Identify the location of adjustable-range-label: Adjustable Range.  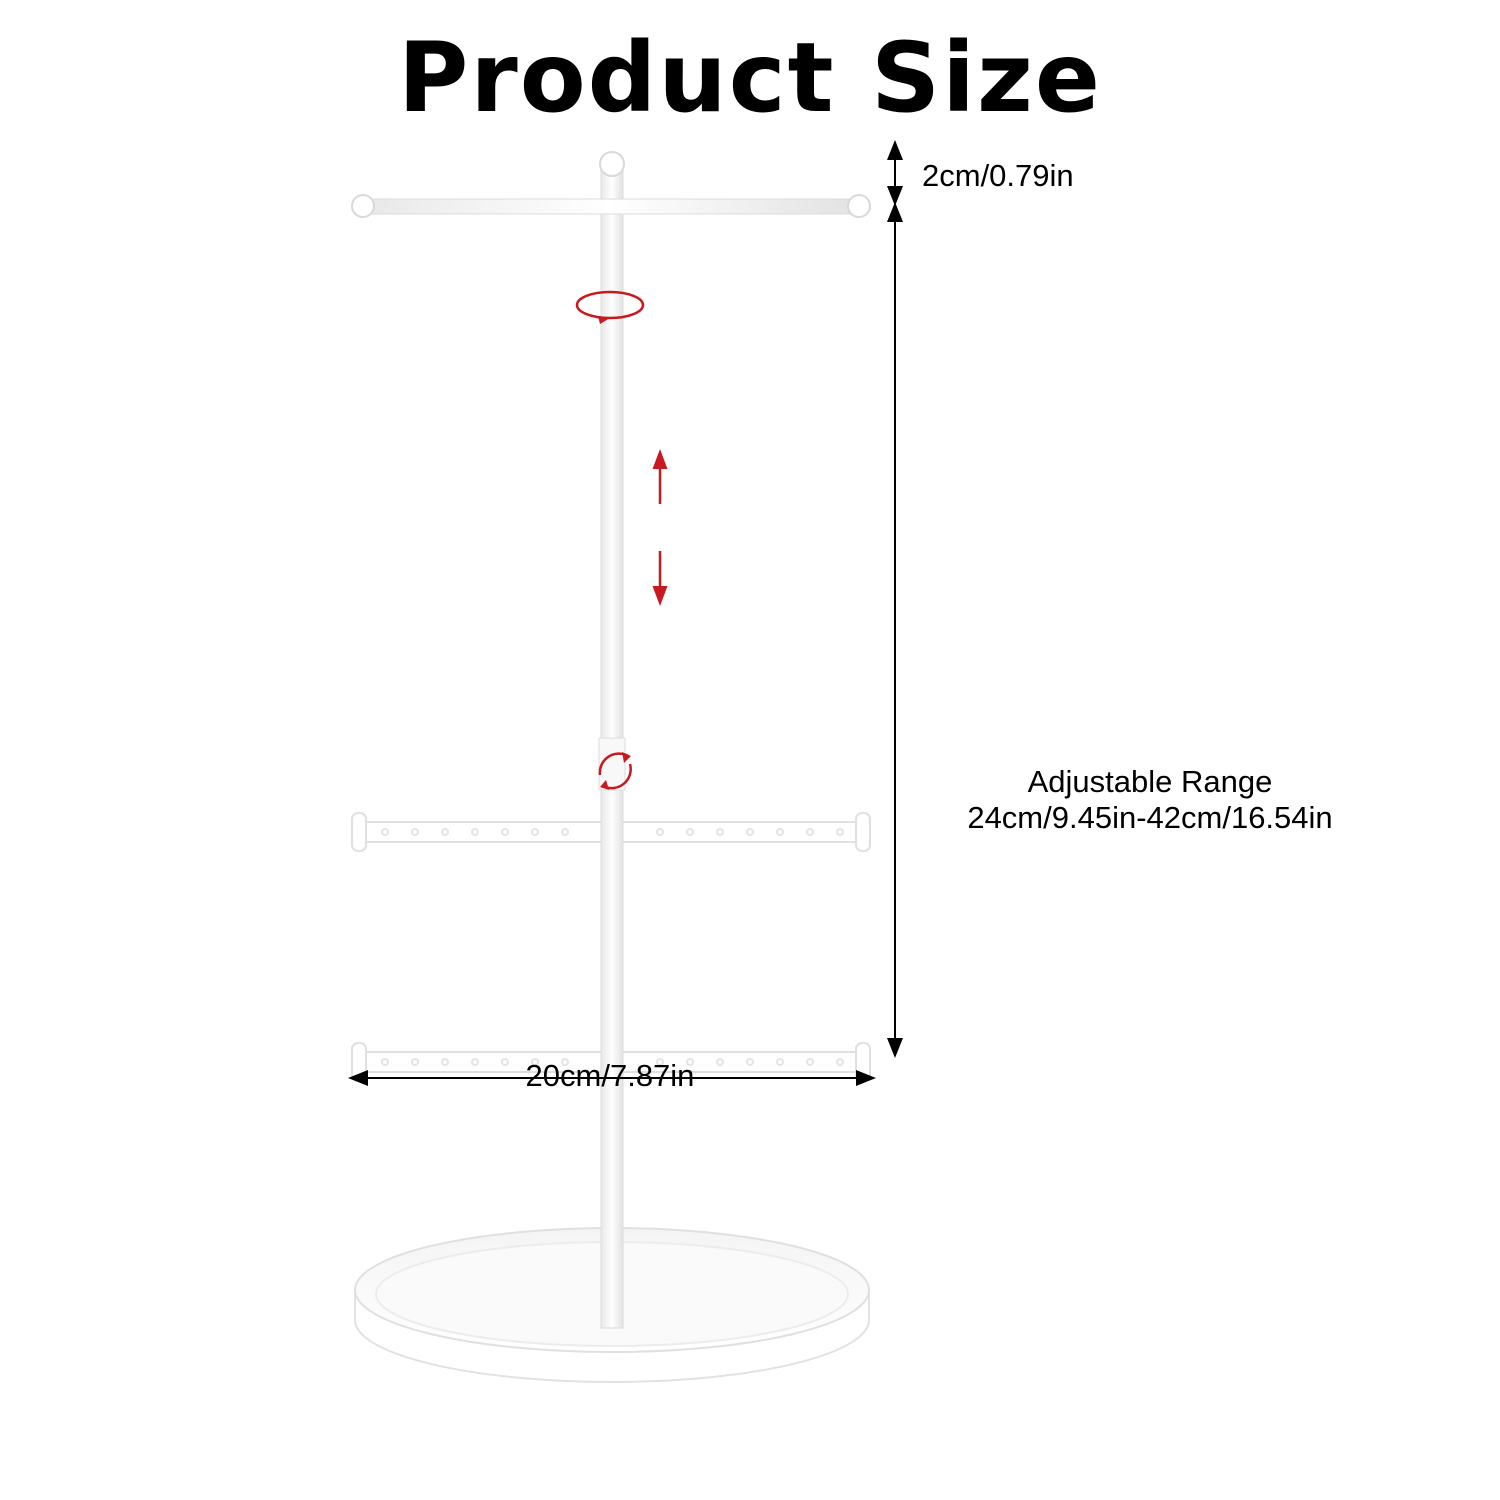
(1150, 781).